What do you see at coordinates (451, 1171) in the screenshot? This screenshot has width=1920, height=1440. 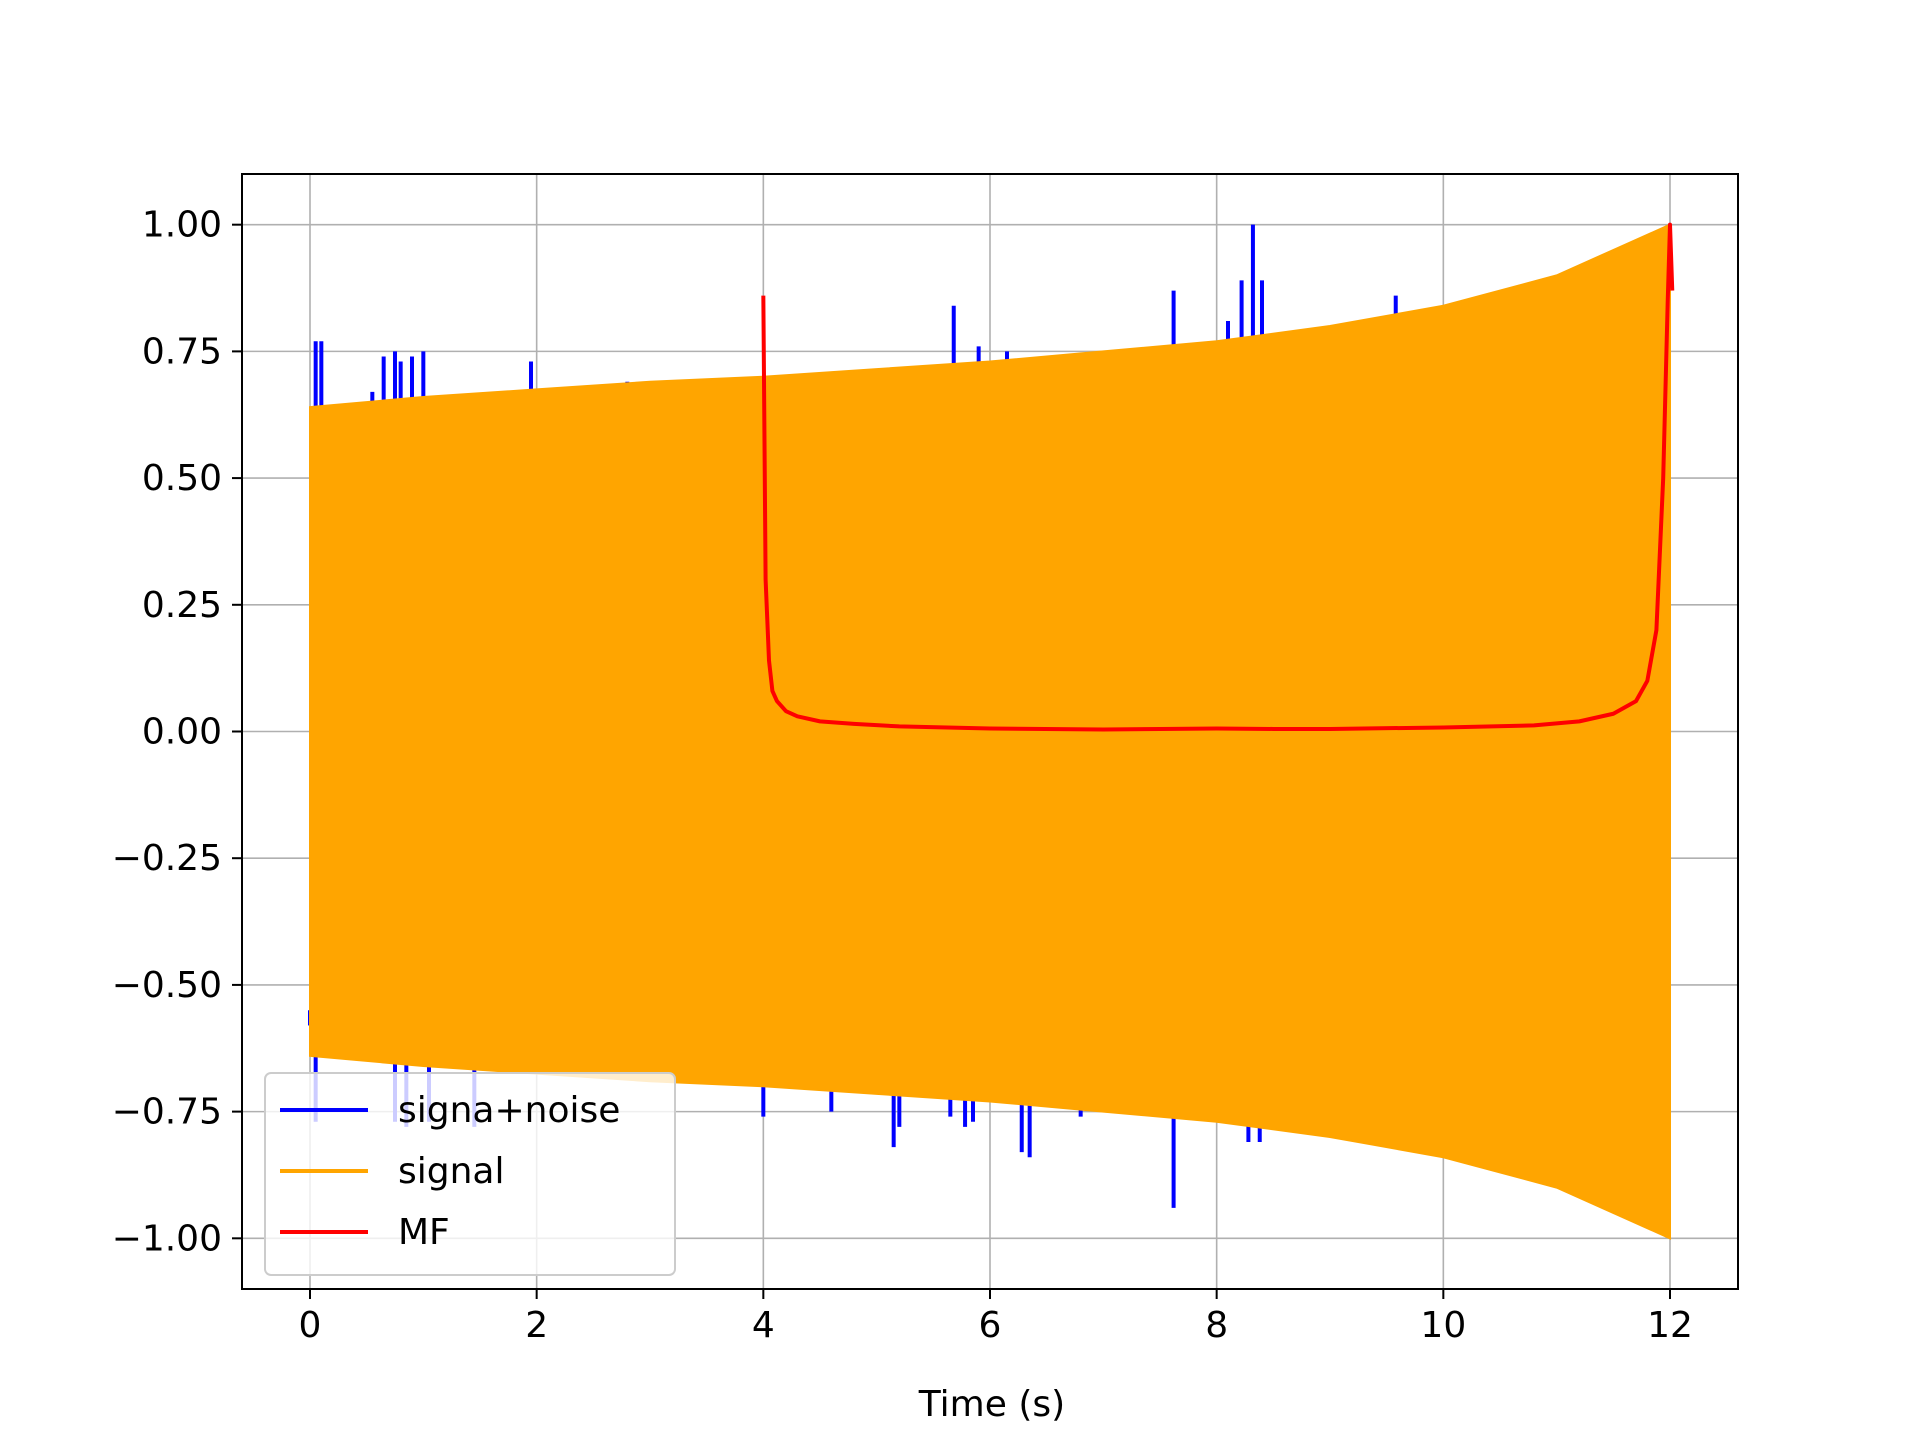 I see `legend-label-signal: signal` at bounding box center [451, 1171].